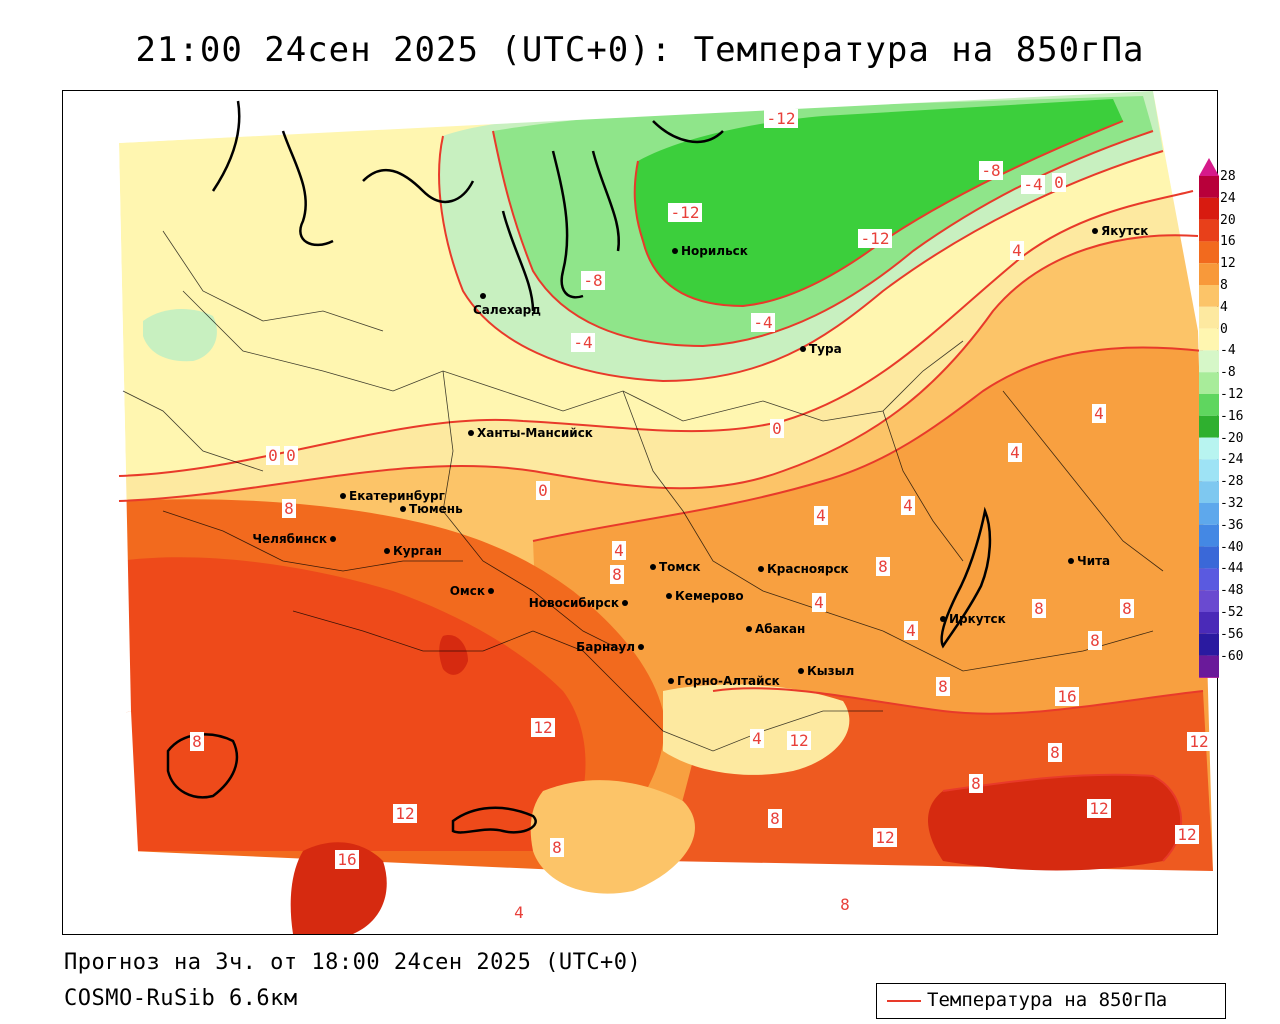  I want to click on zone-red-16-west, so click(338, 888).